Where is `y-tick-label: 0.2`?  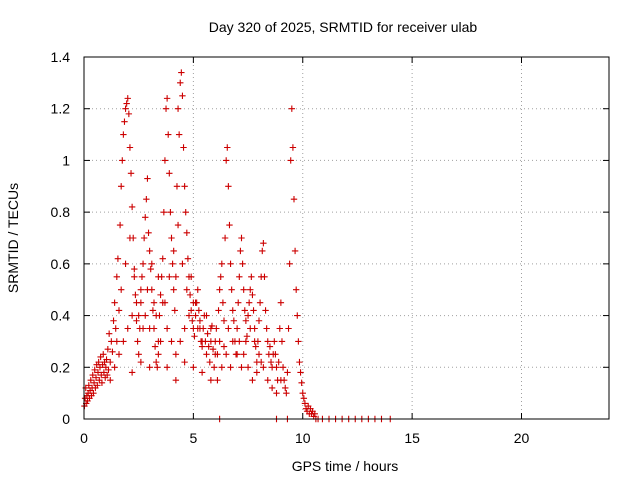 y-tick-label: 0.2 is located at coordinates (61, 367).